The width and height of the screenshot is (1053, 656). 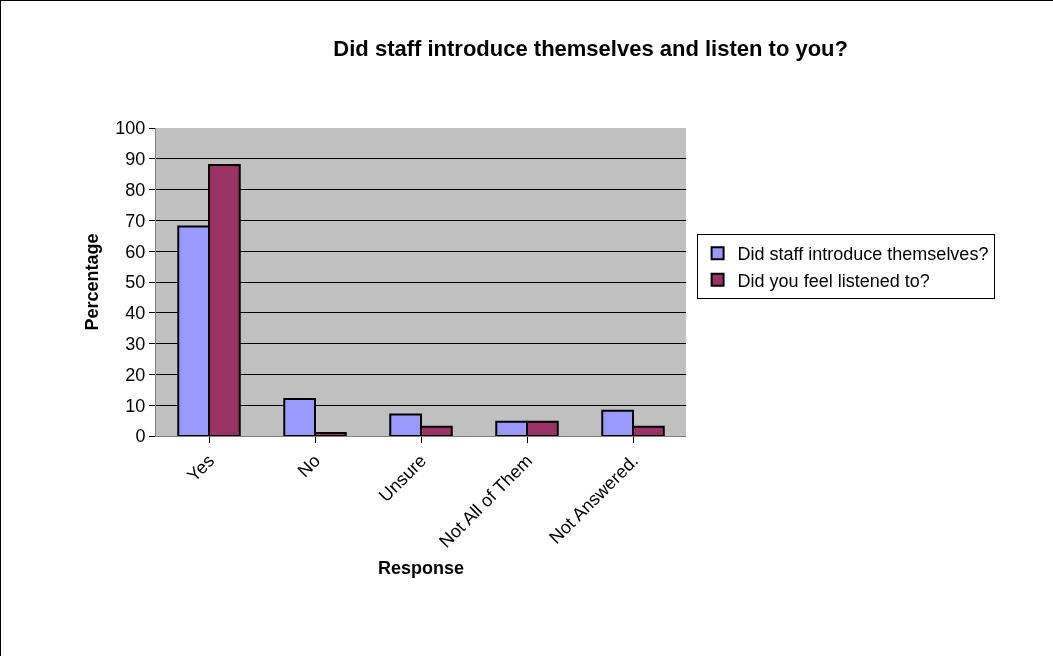 What do you see at coordinates (135, 343) in the screenshot?
I see `y-tick-label: 30` at bounding box center [135, 343].